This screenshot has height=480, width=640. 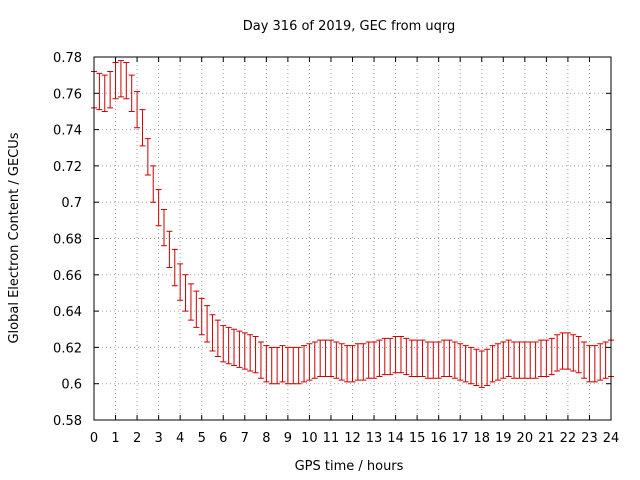 What do you see at coordinates (202, 438) in the screenshot?
I see `x-tick-label: 5` at bounding box center [202, 438].